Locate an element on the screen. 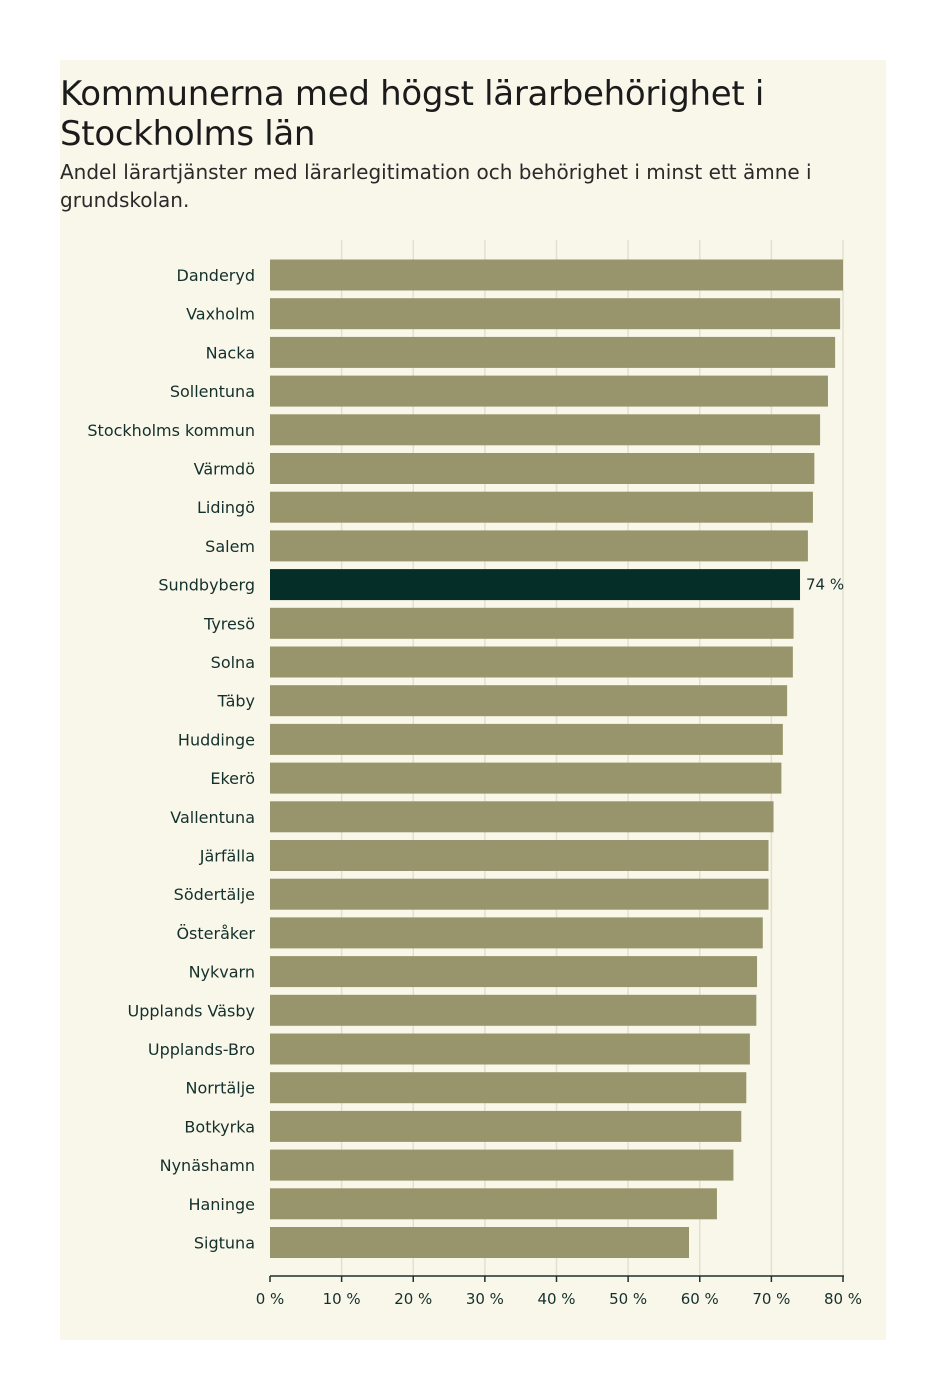  bar-upplands-bro is located at coordinates (510, 1049).